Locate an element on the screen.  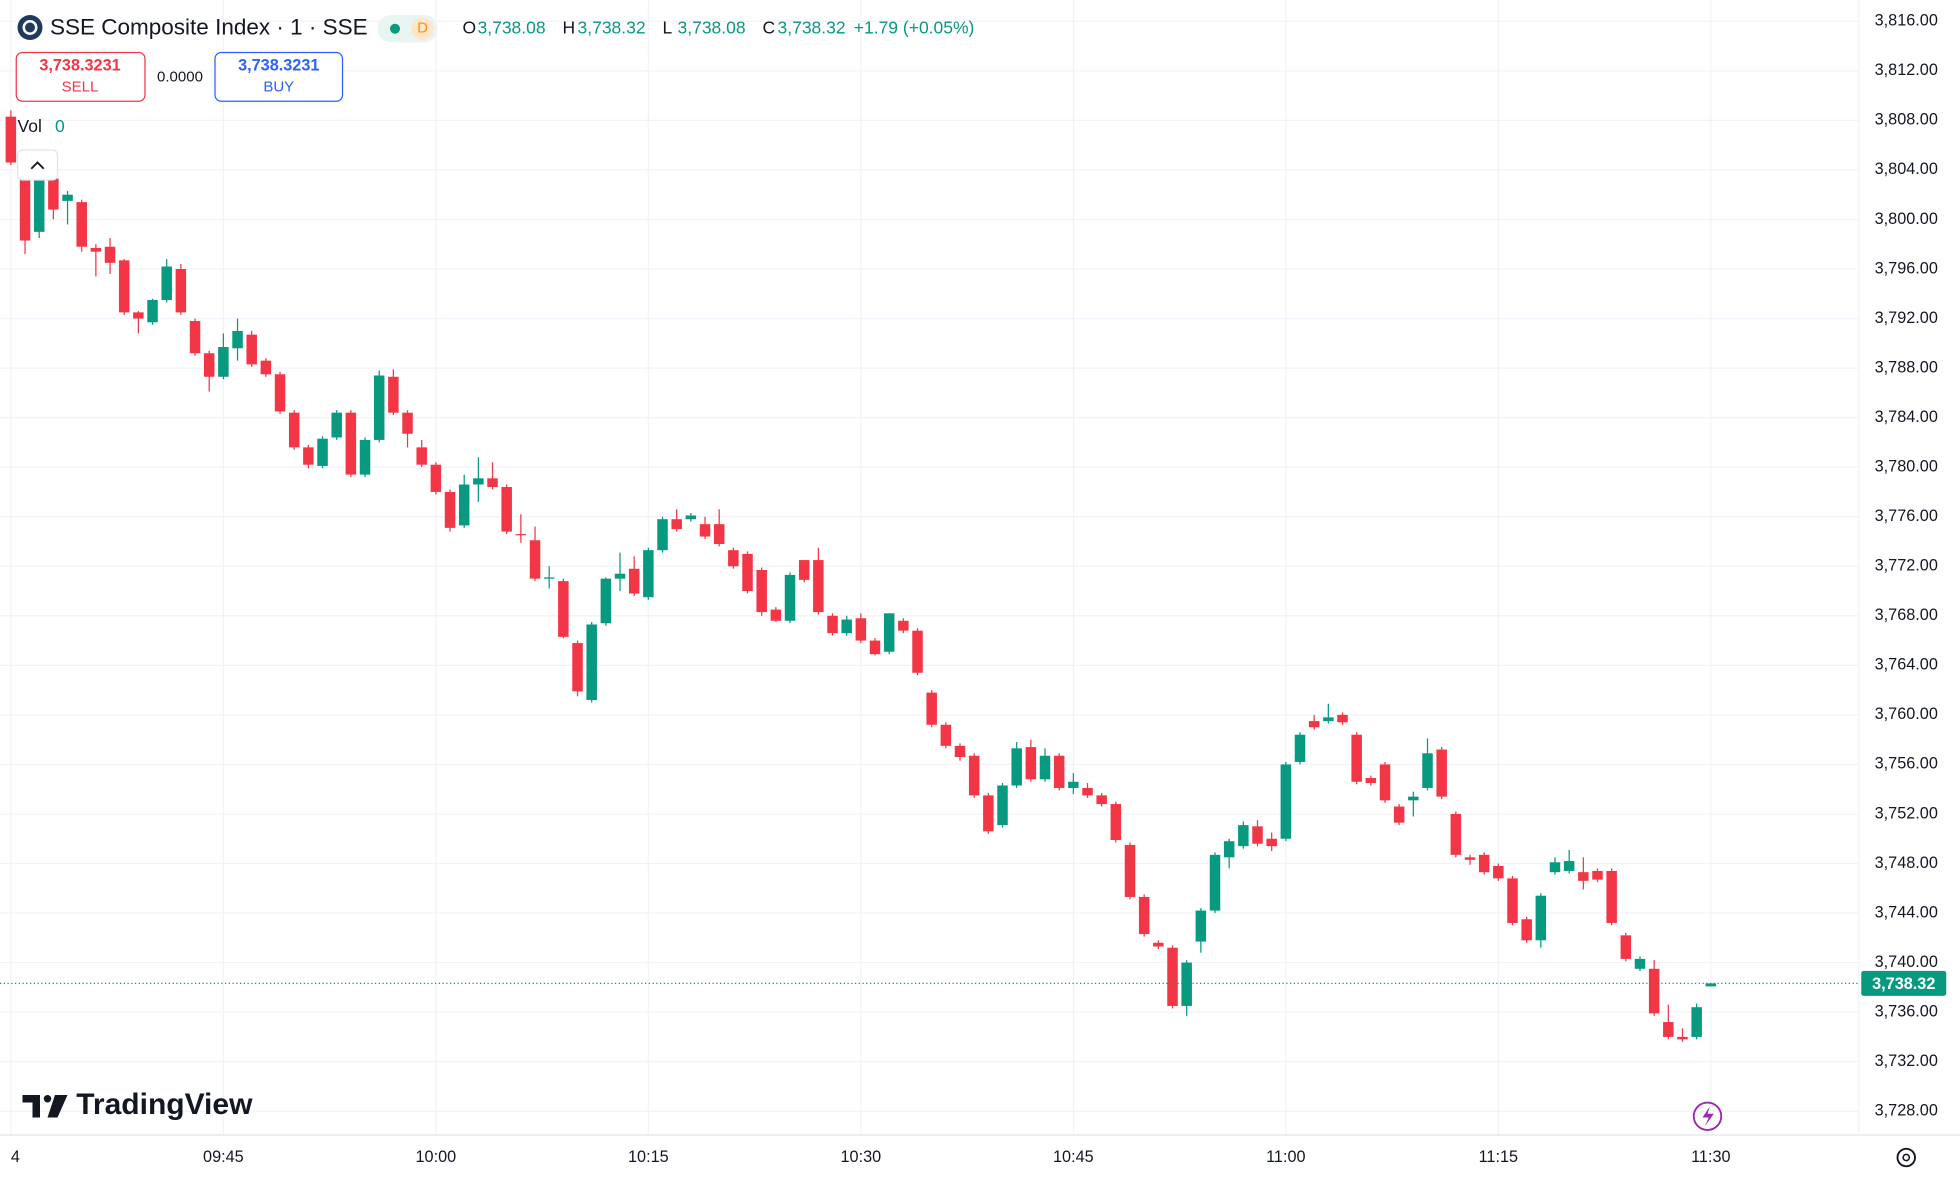
y-tick-label: 3,768.00 is located at coordinates (1906, 615).